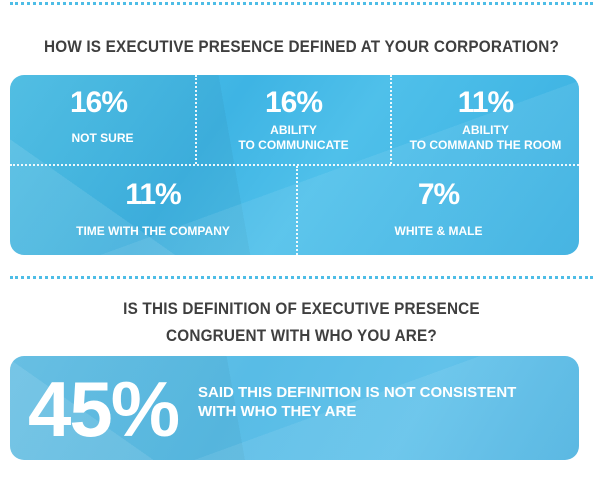  Describe the element at coordinates (438, 231) in the screenshot. I see `stat-label: WHITE & MALE` at that location.